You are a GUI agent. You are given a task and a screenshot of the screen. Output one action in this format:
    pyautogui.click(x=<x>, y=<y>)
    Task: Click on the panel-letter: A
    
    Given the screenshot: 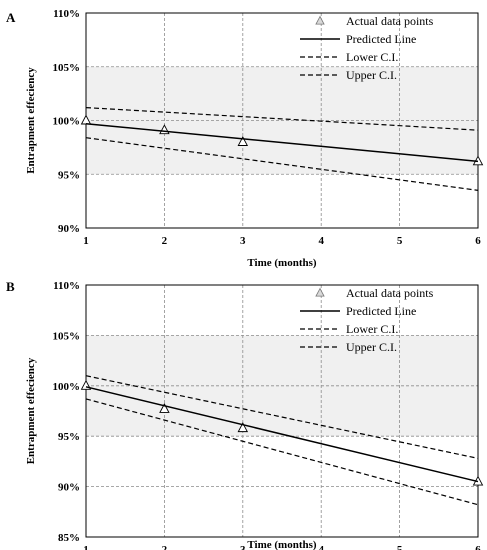 What is the action you would take?
    pyautogui.click(x=11, y=17)
    